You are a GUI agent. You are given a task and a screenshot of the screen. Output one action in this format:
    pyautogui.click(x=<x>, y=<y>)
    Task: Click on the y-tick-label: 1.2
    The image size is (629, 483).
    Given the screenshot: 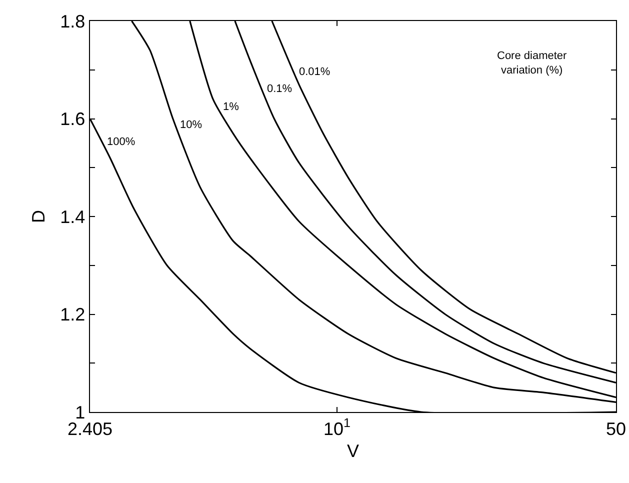 What is the action you would take?
    pyautogui.click(x=73, y=314)
    